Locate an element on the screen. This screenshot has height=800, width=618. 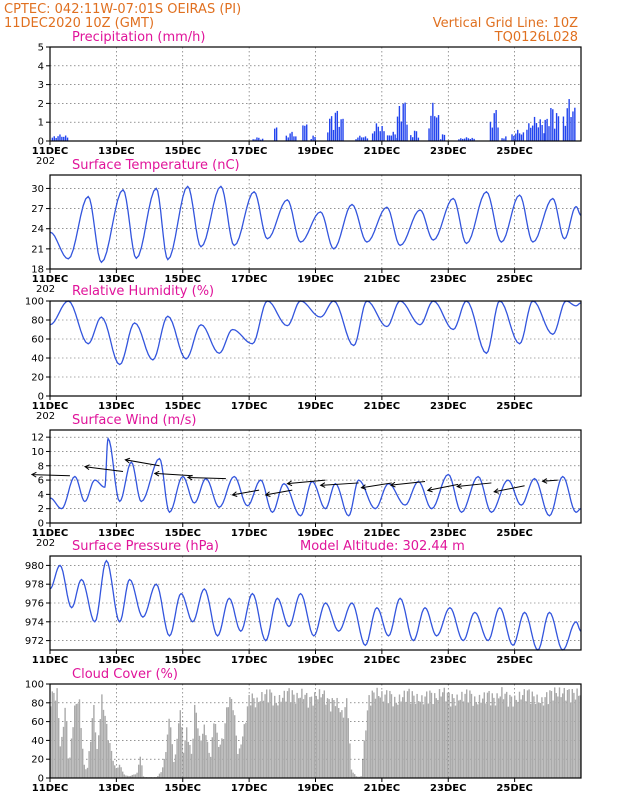
temp-ytick-label: 27 is located at coordinates (37, 209).